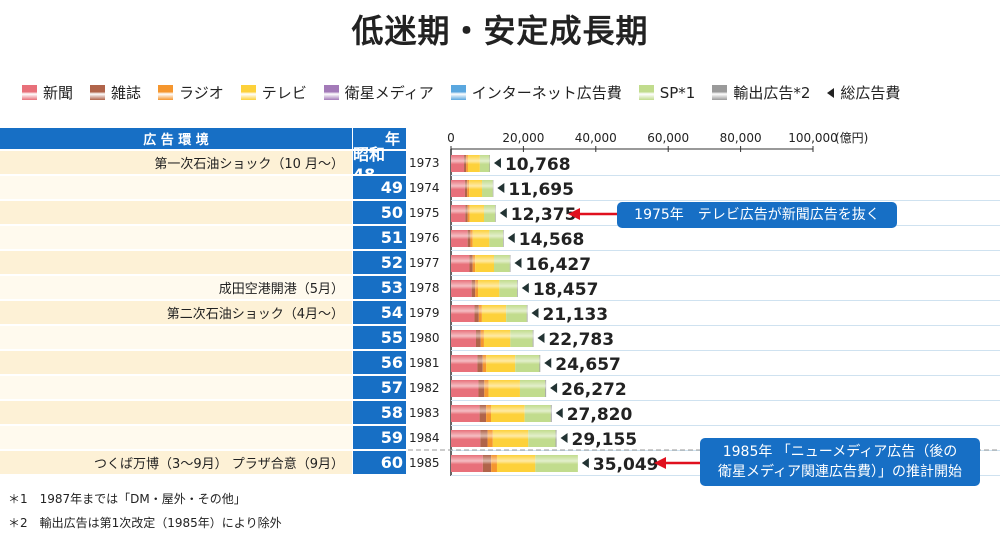 The width and height of the screenshot is (1000, 540). Describe the element at coordinates (424, 313) in the screenshot. I see `year-label: 1979` at that location.